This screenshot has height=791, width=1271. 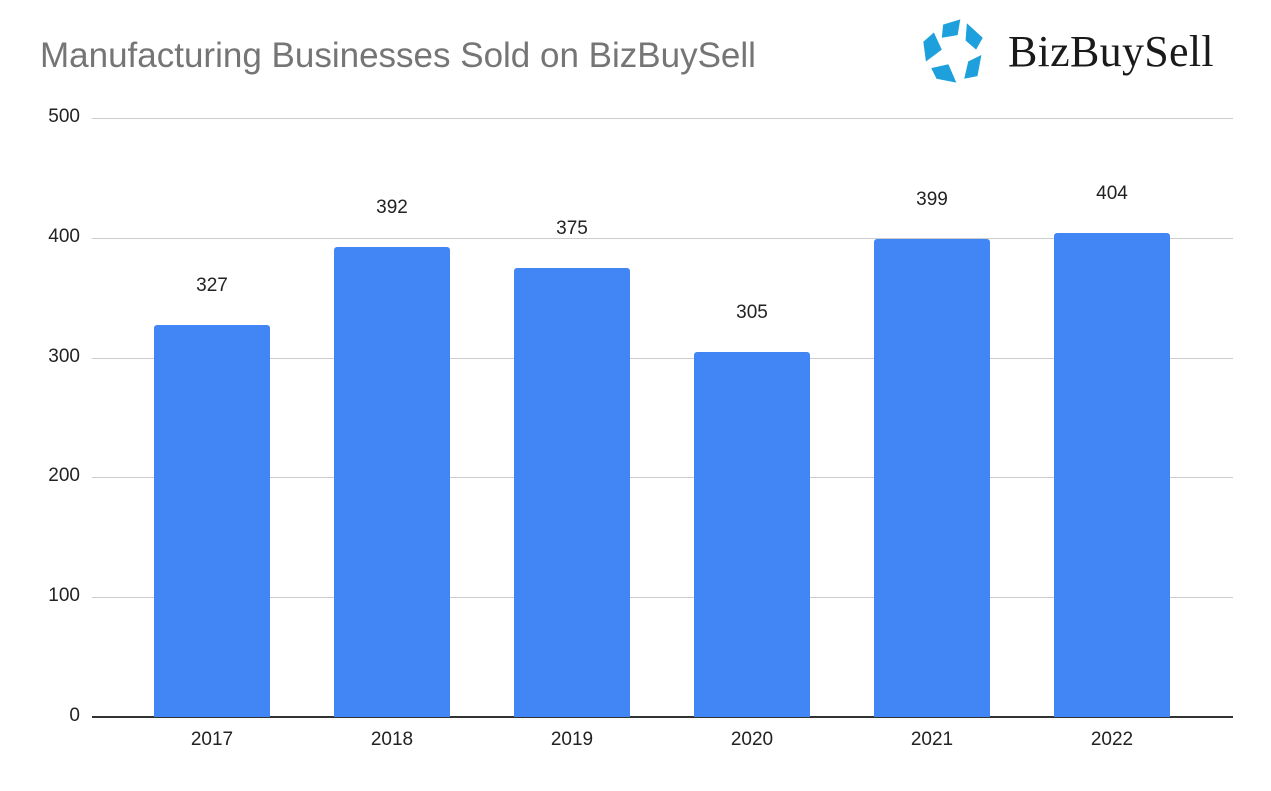 I want to click on data-label: 375, so click(x=572, y=228).